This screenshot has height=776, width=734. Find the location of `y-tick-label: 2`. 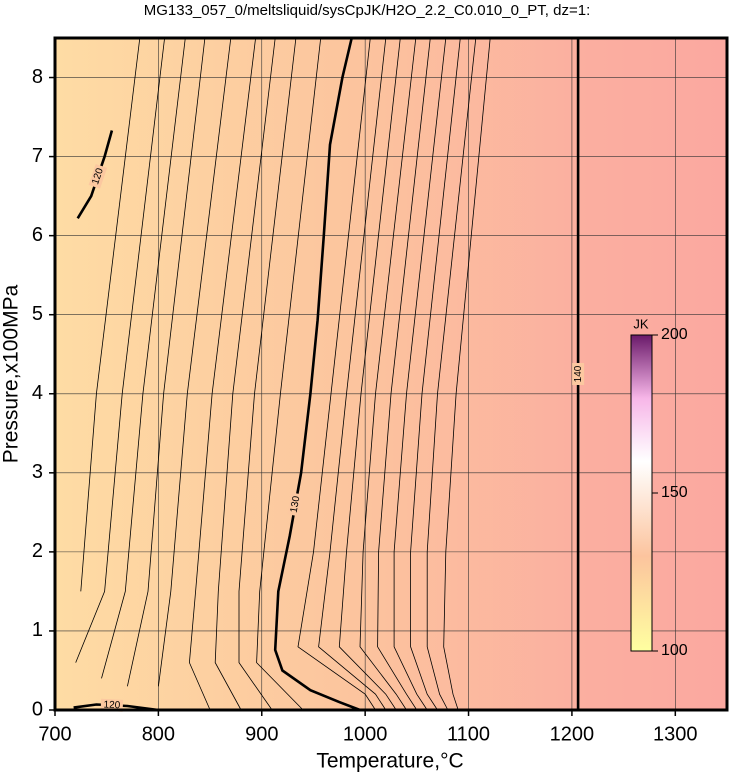

y-tick-label: 2 is located at coordinates (37, 551).